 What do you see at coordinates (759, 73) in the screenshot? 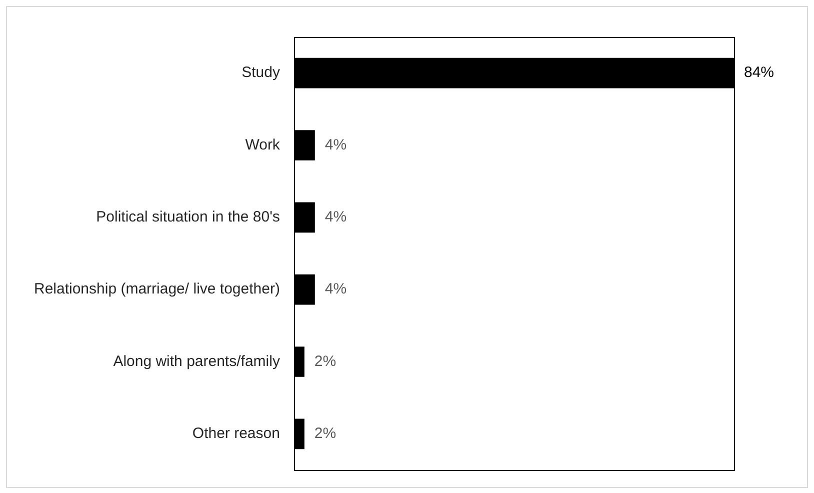
I see `data-label: 84%` at bounding box center [759, 73].